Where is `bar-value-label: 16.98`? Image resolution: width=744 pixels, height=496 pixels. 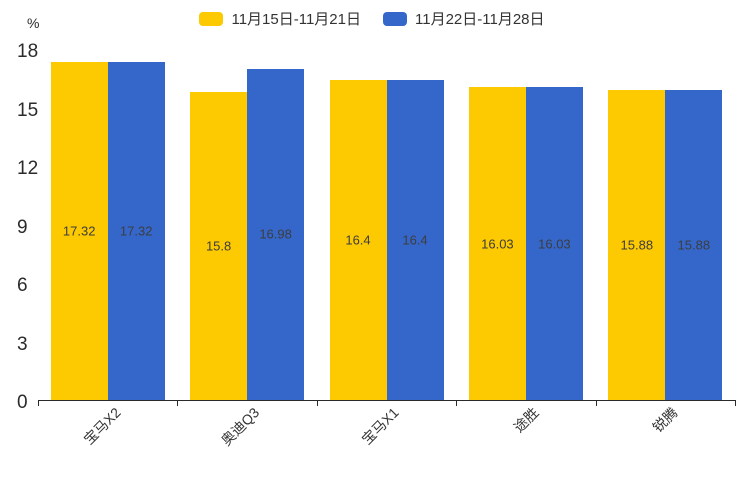
bar-value-label: 16.98 is located at coordinates (275, 234).